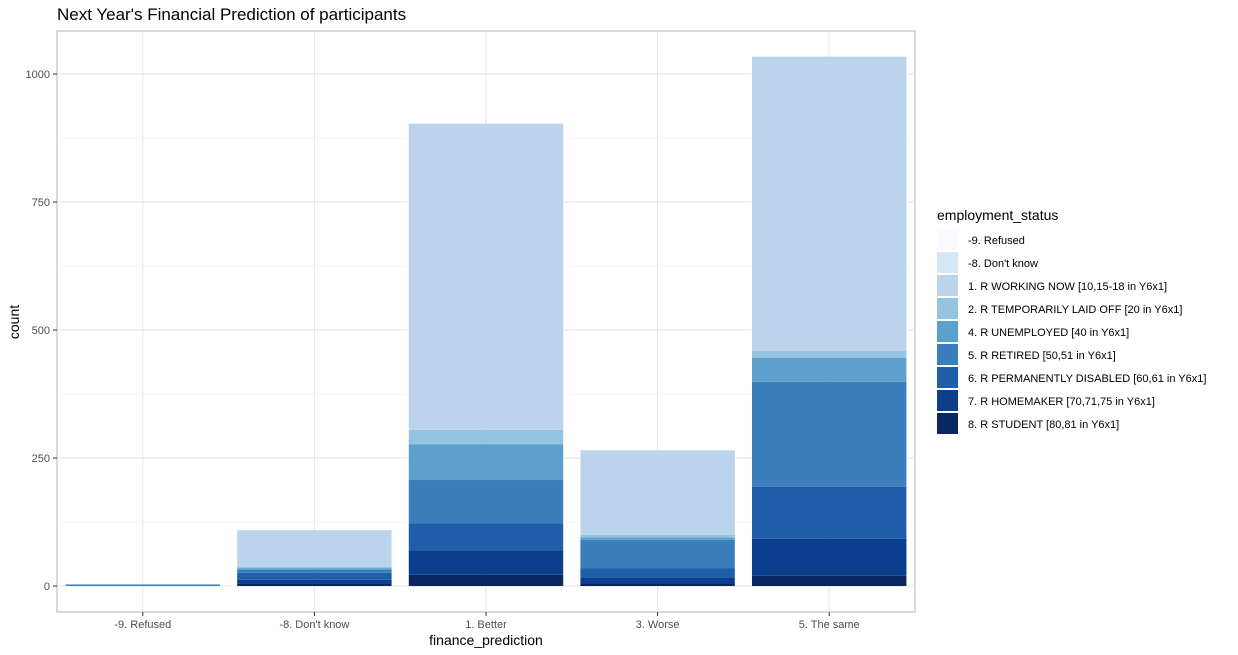 This screenshot has width=1238, height=655. I want to click on legend-label: 2. R TEMPORARILY LAID OFF [20 in Y6x1], so click(1075, 310).